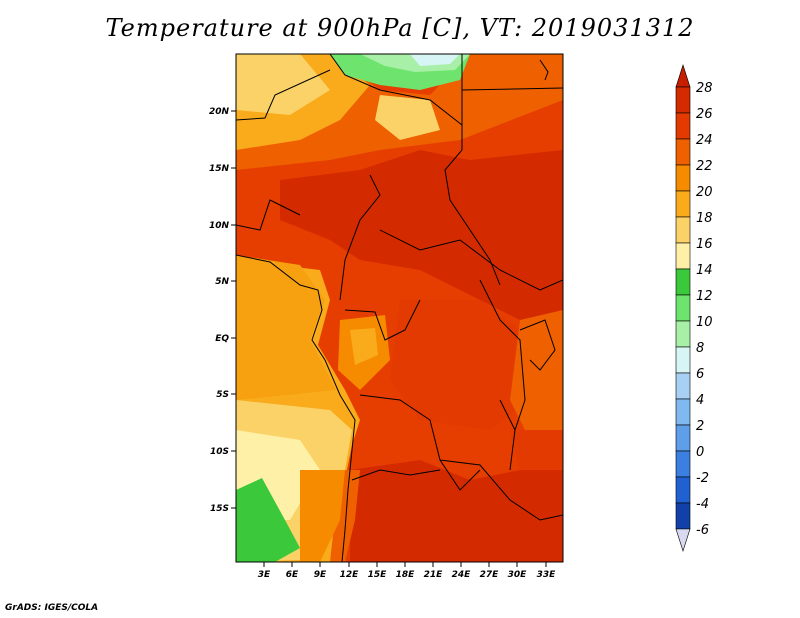  What do you see at coordinates (683, 76) in the screenshot?
I see `colorbar-top-arrow` at bounding box center [683, 76].